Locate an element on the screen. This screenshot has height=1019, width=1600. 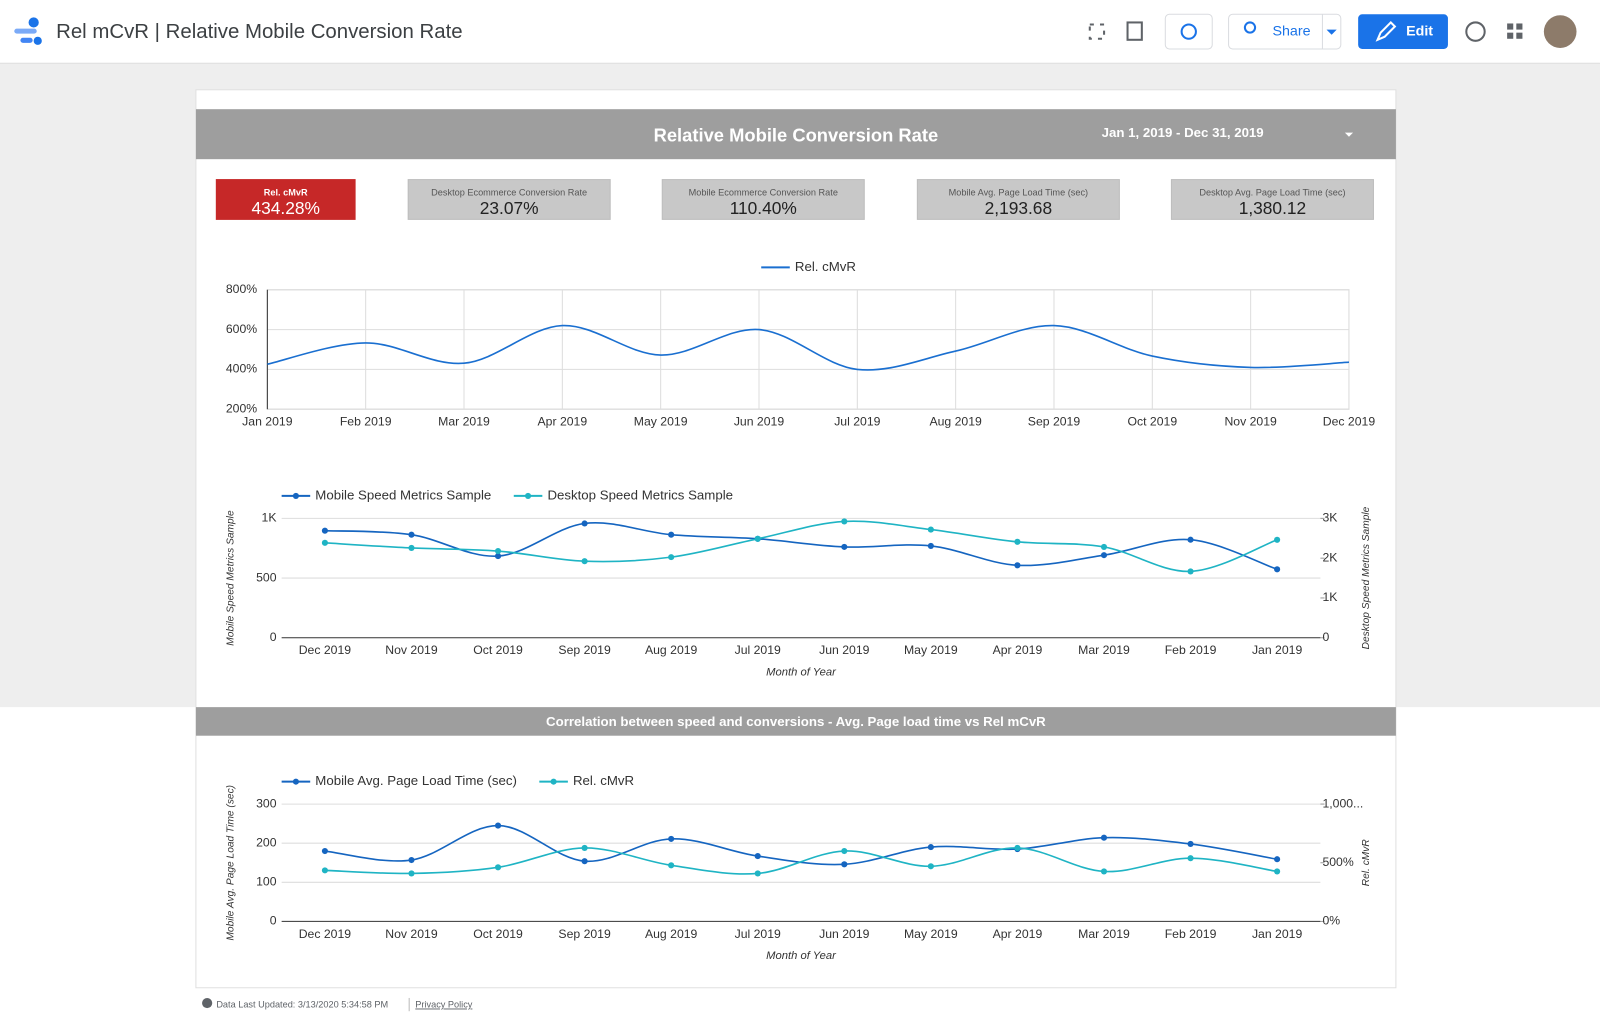
legend-label: Mobile Avg. Page Load Time (sec) is located at coordinates (416, 780).